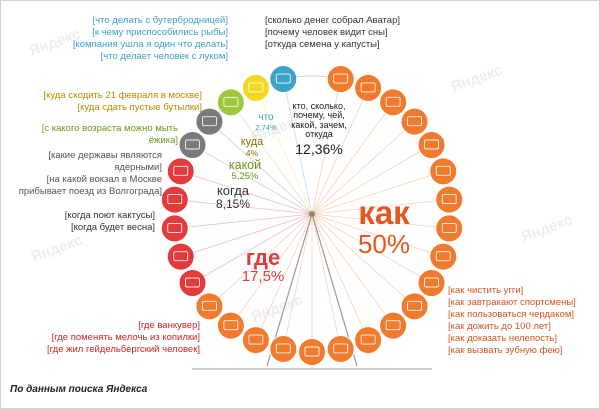 The image size is (600, 409). I want to click on query-item: [почему человек видит сны], so click(326, 32).